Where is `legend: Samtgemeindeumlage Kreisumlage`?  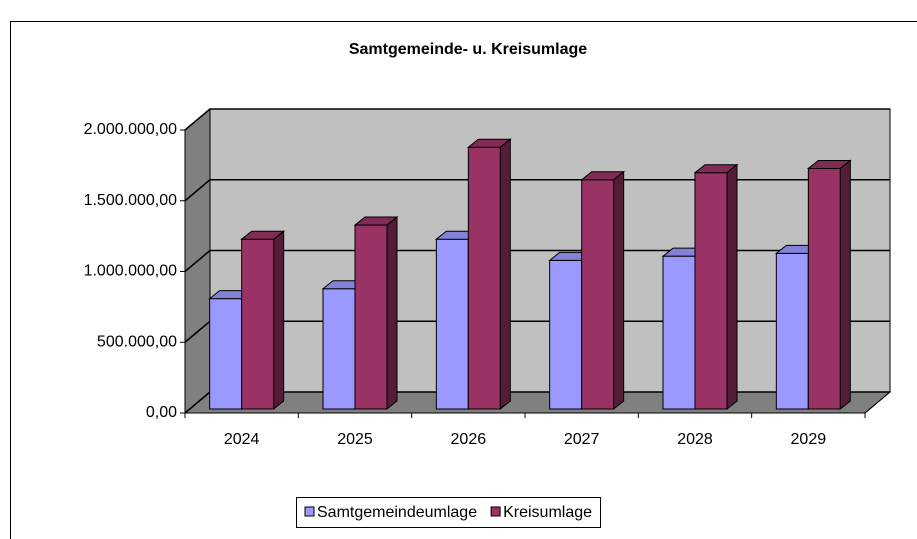 legend: Samtgemeindeumlage Kreisumlage is located at coordinates (449, 512).